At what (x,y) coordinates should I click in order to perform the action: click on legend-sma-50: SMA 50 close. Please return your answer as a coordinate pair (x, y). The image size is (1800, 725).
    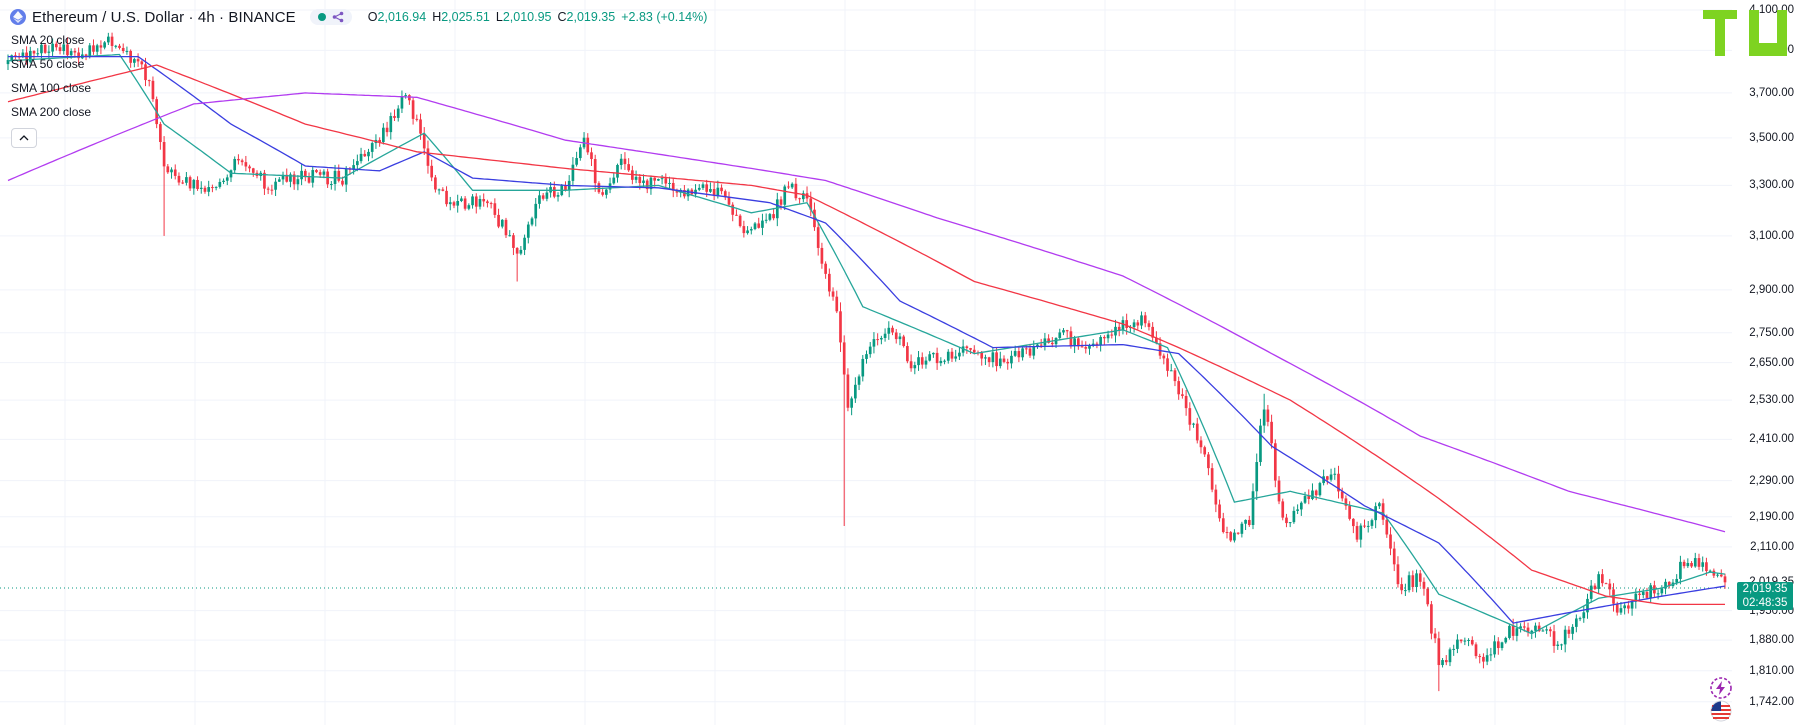
    Looking at the image, I should click on (51, 66).